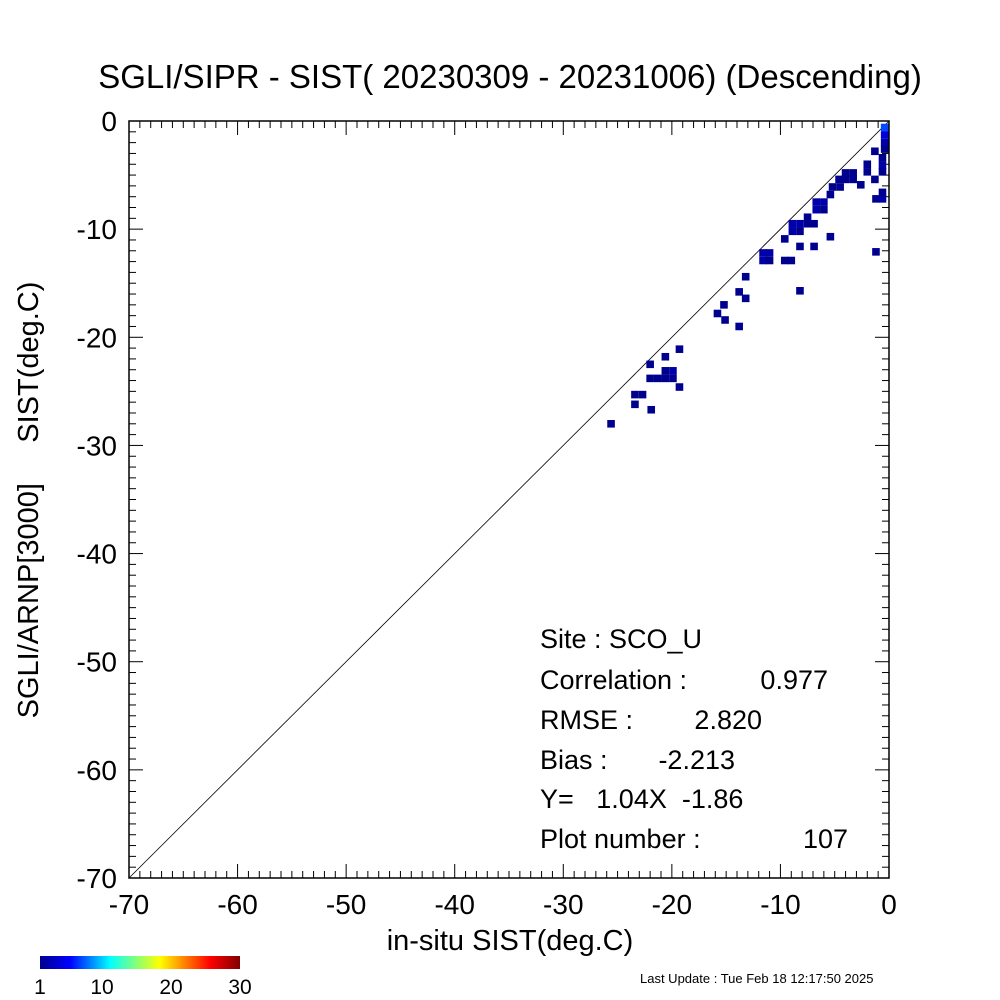 This screenshot has width=1000, height=1000. What do you see at coordinates (170, 987) in the screenshot?
I see `colorbar-tick-label: 20` at bounding box center [170, 987].